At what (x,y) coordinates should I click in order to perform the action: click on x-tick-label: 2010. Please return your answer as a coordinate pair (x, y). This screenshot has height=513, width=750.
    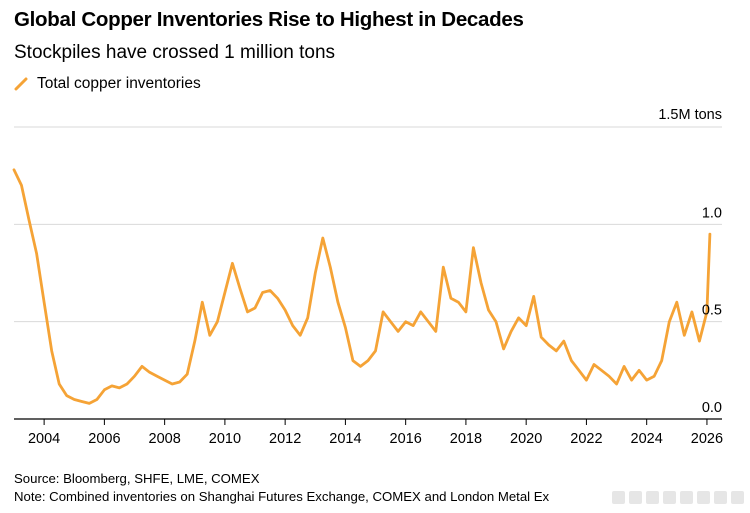
    Looking at the image, I should click on (225, 439).